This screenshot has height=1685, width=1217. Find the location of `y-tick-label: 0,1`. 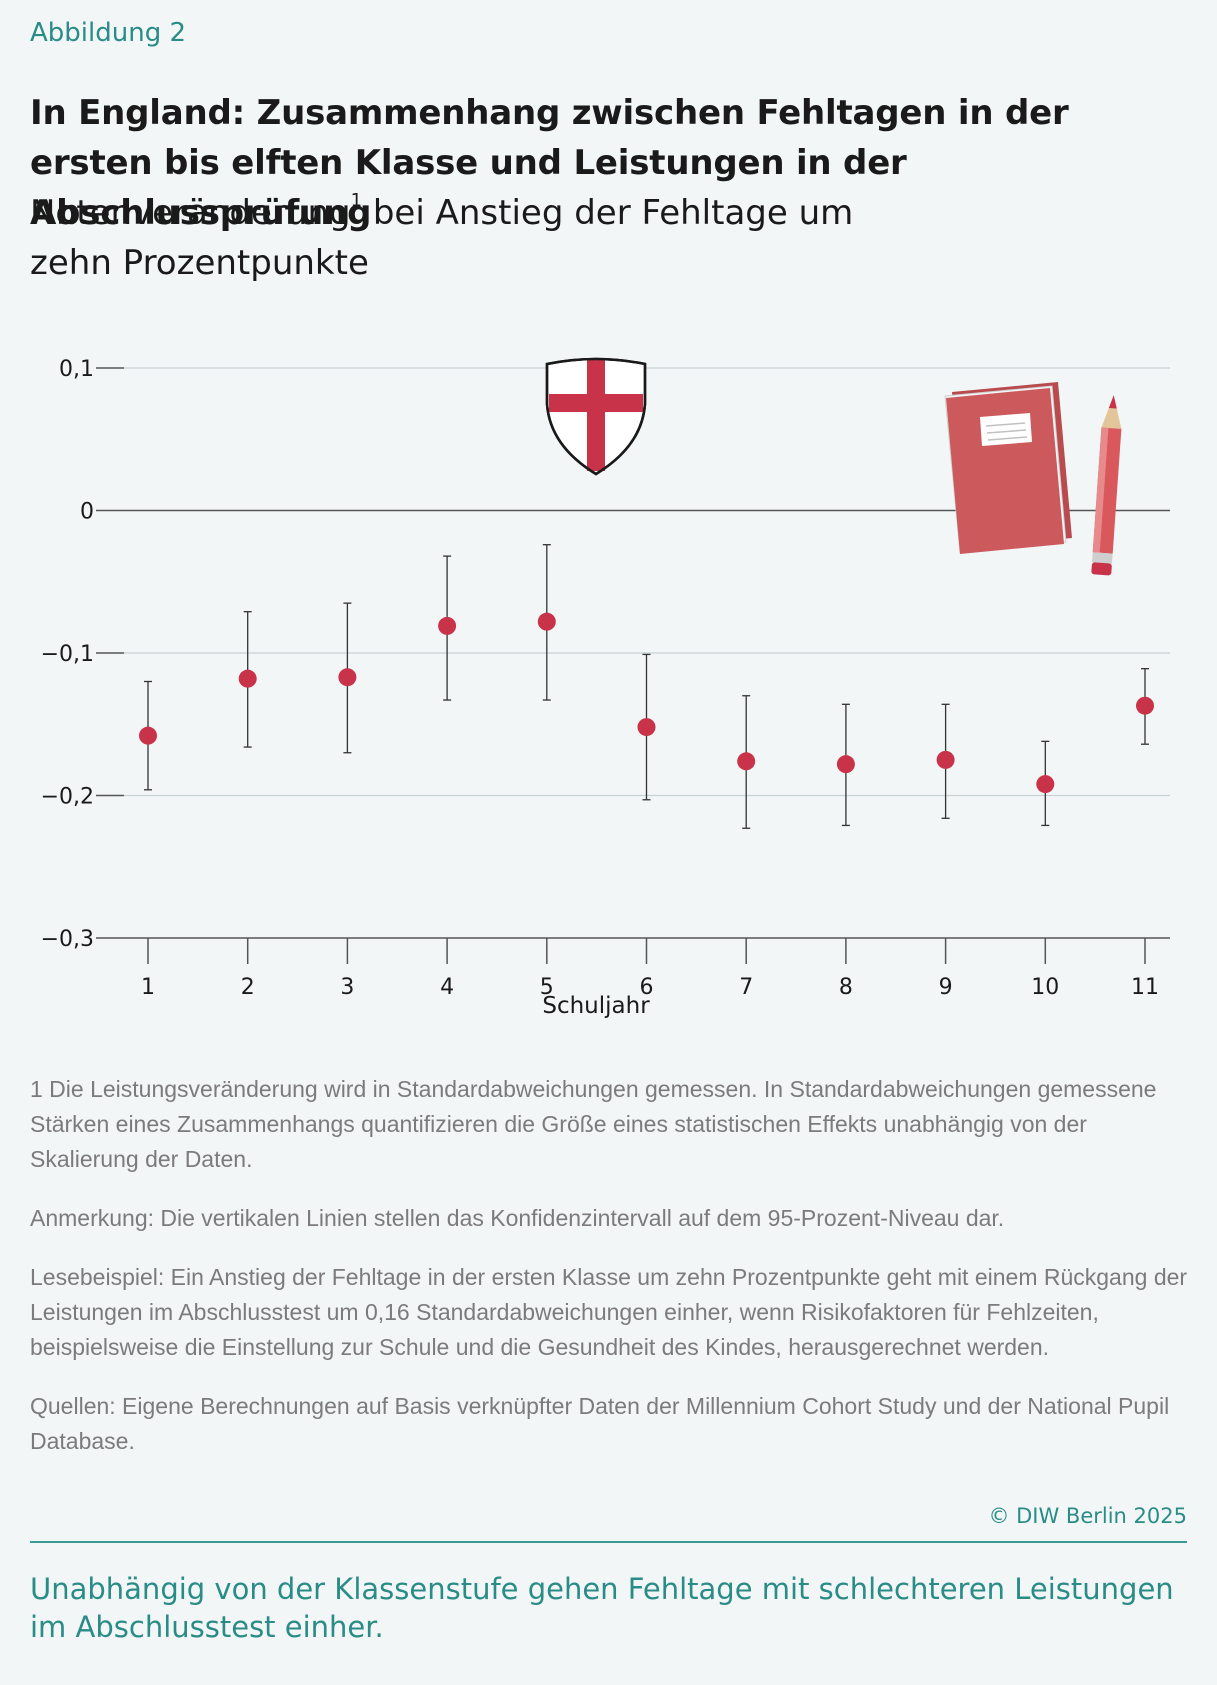

y-tick-label: 0,1 is located at coordinates (76, 369).